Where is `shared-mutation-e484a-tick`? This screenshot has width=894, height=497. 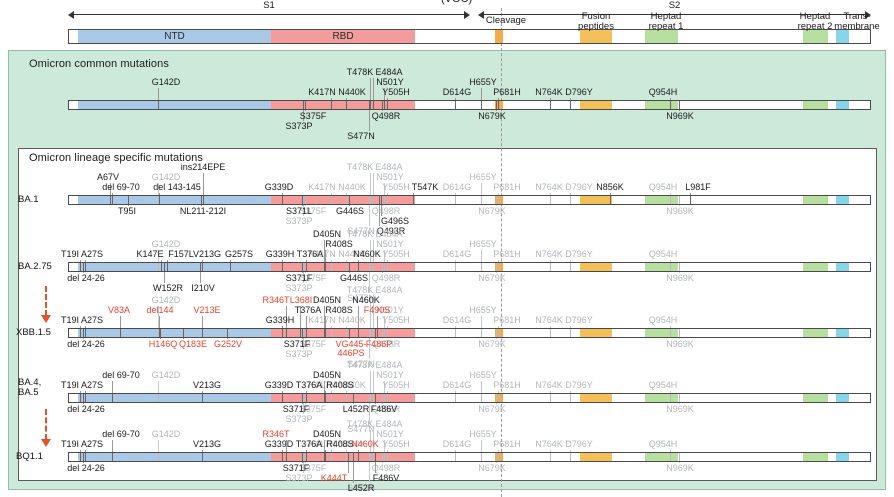 shared-mutation-e484a-tick is located at coordinates (373, 398).